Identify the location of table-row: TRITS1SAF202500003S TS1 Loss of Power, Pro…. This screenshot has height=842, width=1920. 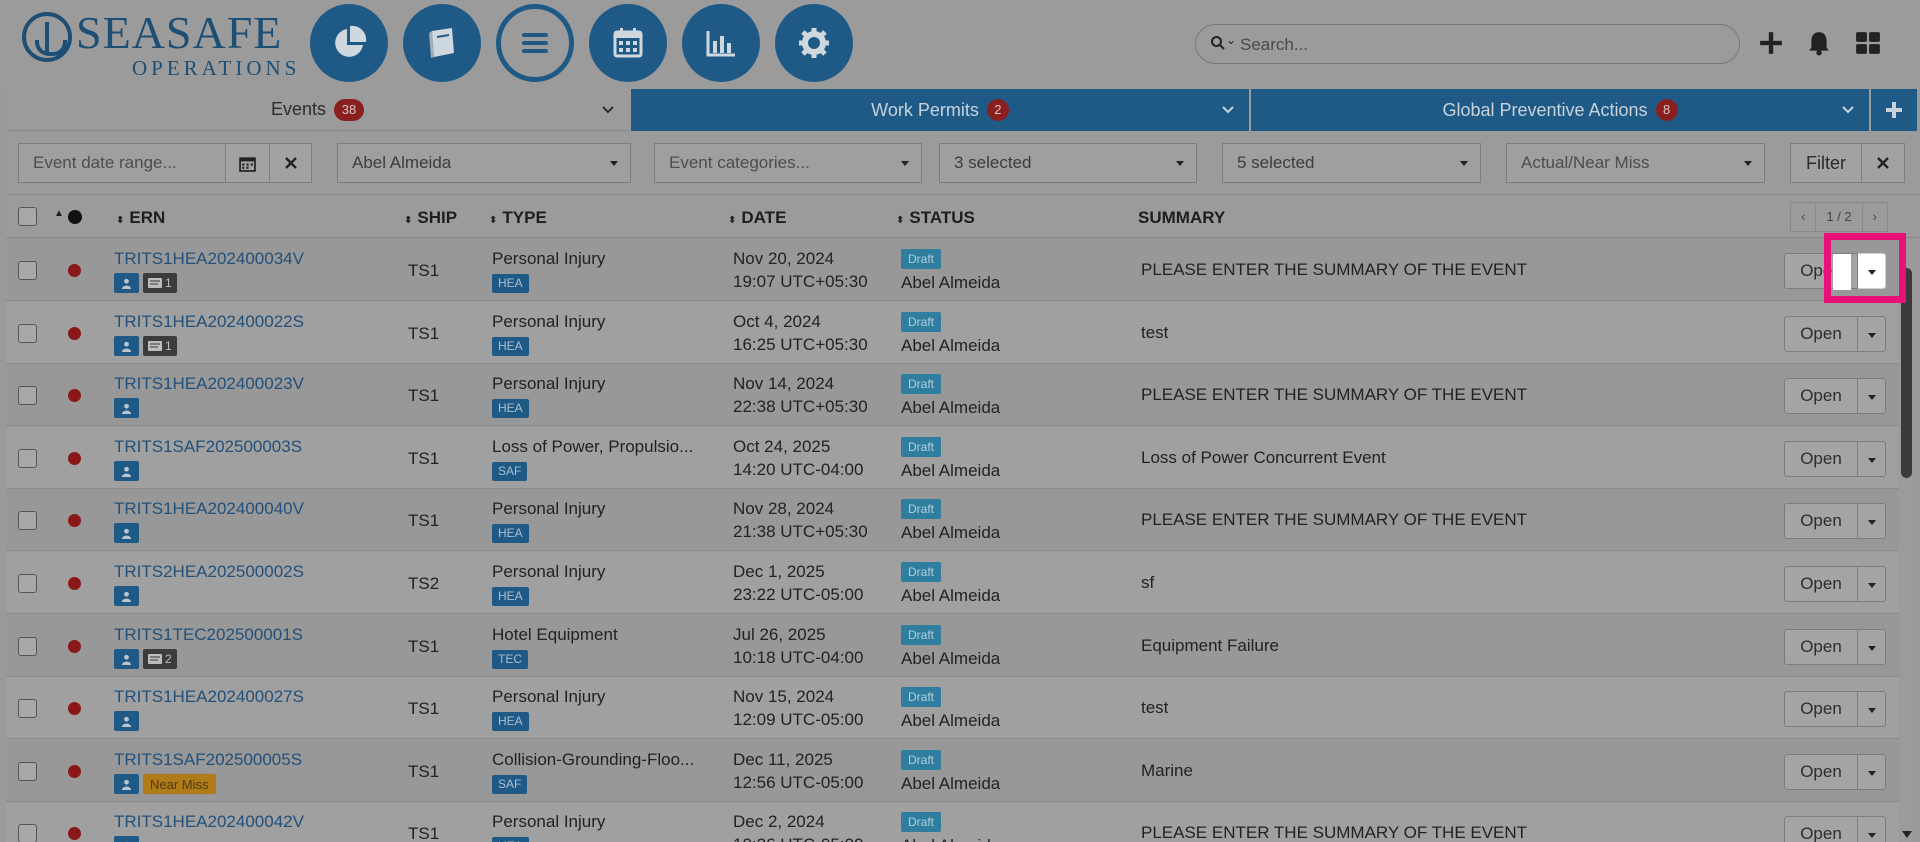
(953, 458).